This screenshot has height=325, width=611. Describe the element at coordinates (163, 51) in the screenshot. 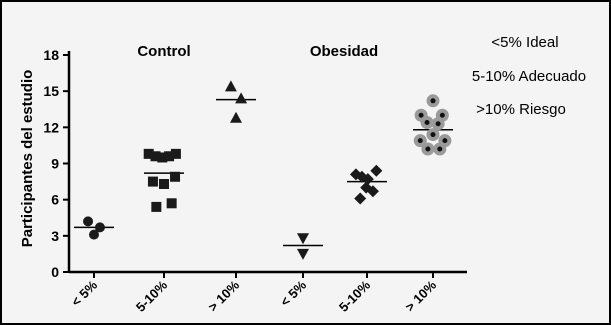

I see `group-label: Control` at that location.